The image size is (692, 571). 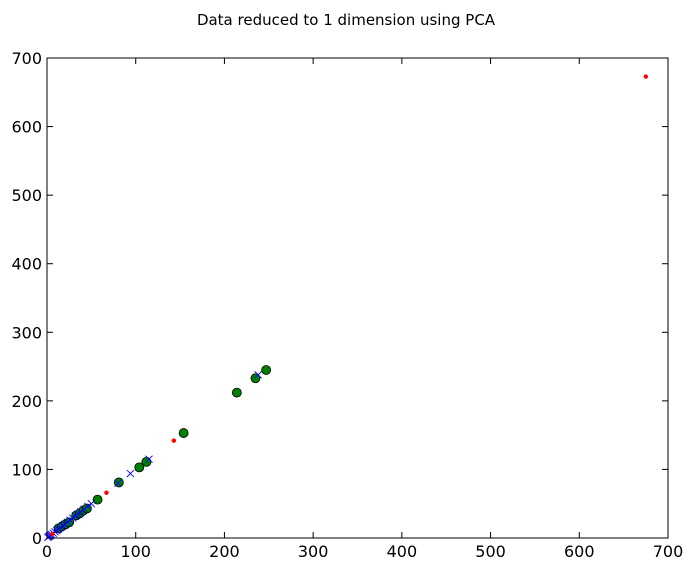 I want to click on x-tick-label: 700, so click(x=668, y=551).